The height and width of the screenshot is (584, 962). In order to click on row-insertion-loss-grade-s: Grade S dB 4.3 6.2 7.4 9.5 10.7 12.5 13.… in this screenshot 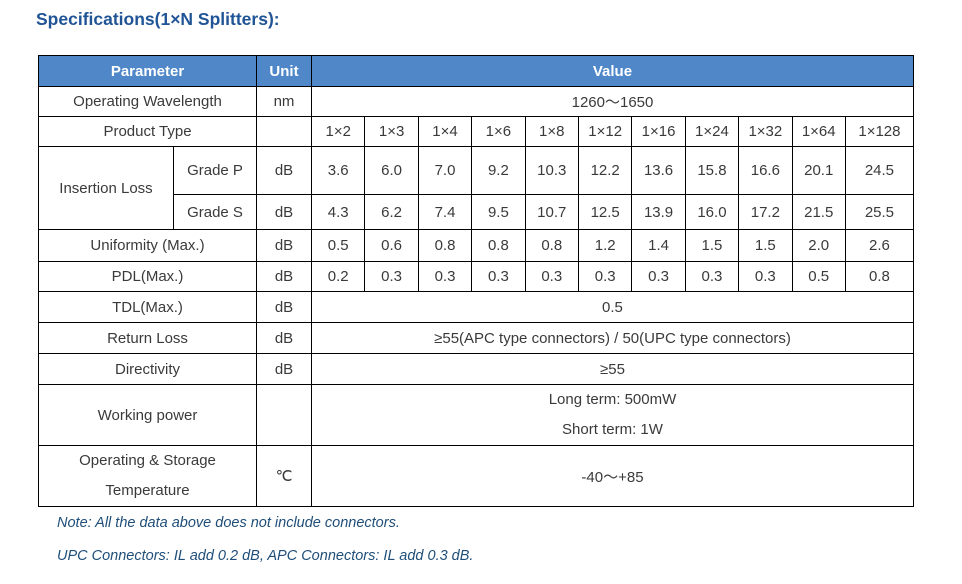, I will do `click(476, 212)`.